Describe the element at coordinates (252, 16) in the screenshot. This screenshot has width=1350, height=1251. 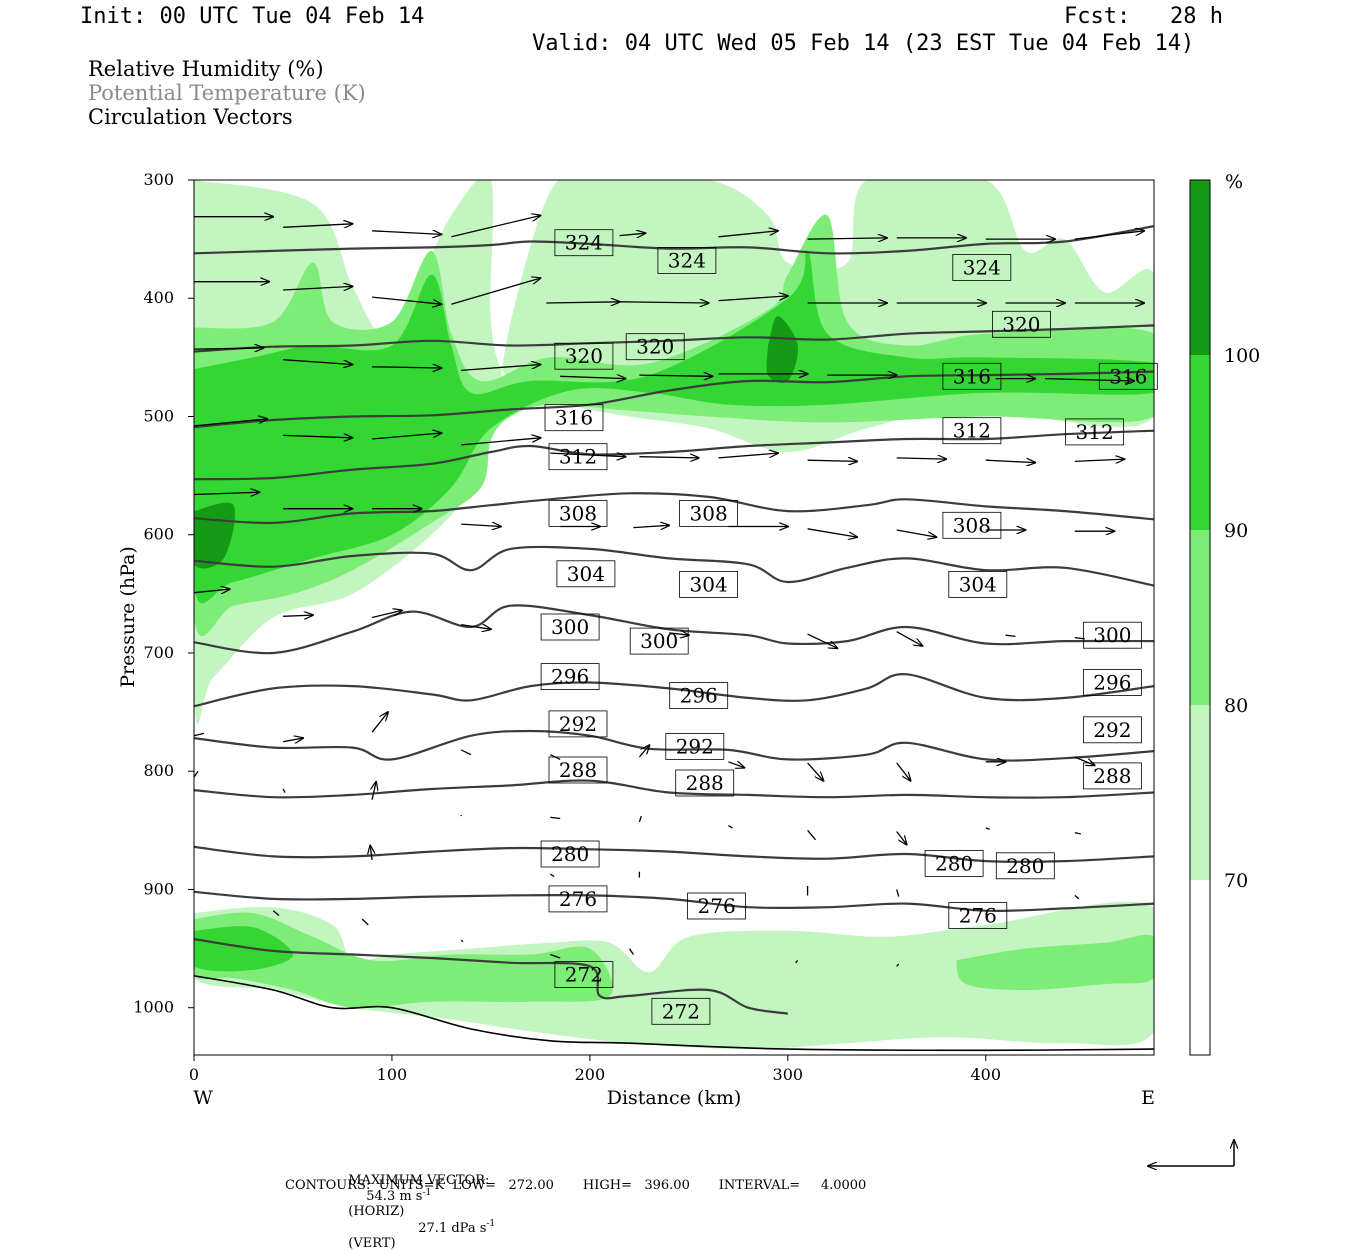
I see `init-time: Init: 00 UTC Tue 04 Feb 14` at that location.